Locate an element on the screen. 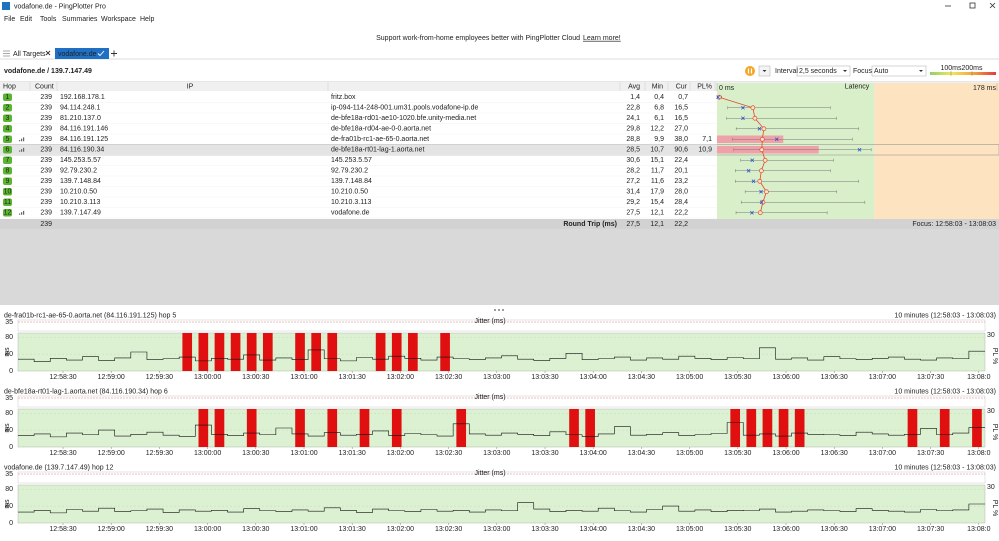  column-header: Hop is located at coordinates (9, 86).